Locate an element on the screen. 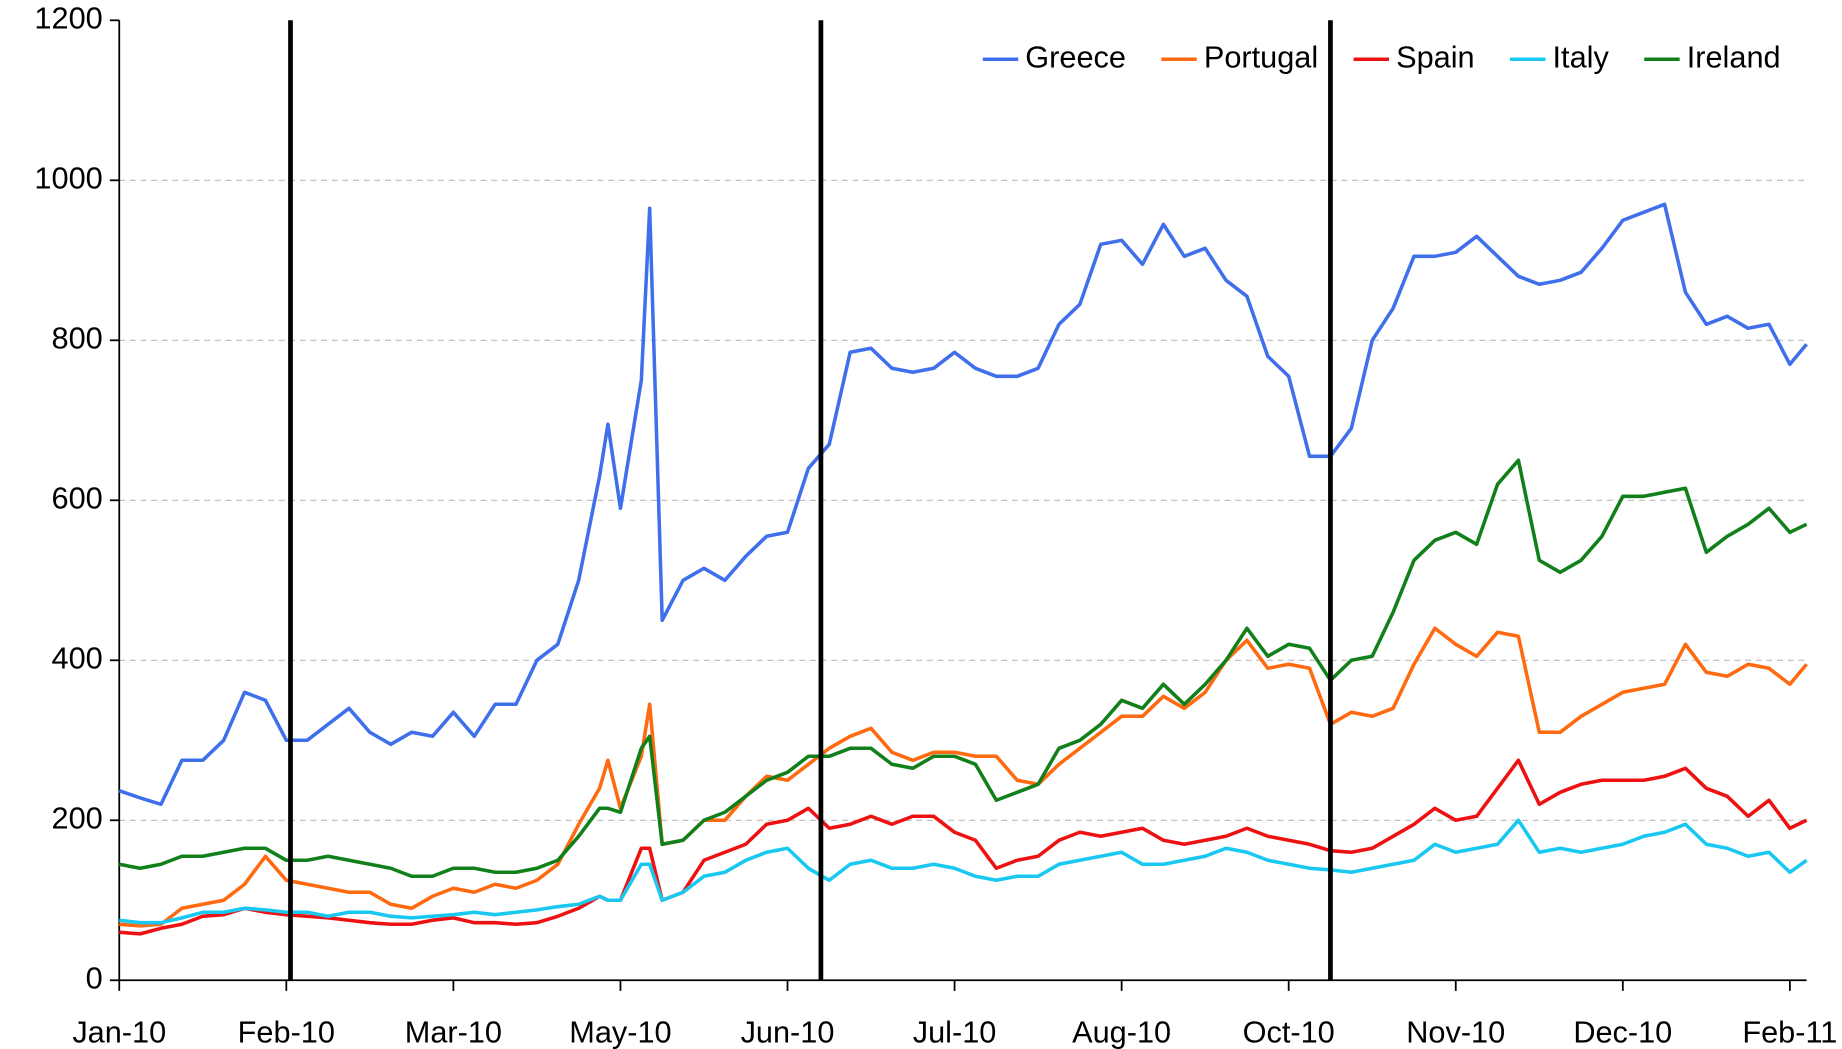  y-tick-label: 1200 is located at coordinates (68, 17).